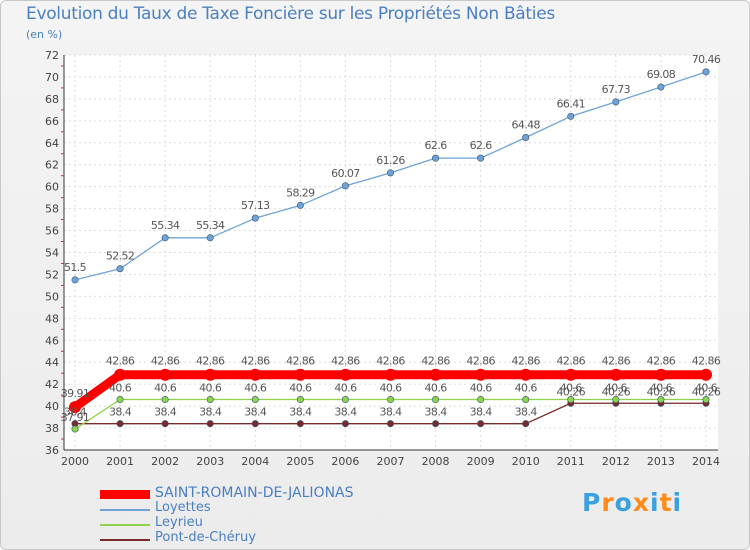 The width and height of the screenshot is (750, 550). I want to click on logo-letter: t, so click(666, 502).